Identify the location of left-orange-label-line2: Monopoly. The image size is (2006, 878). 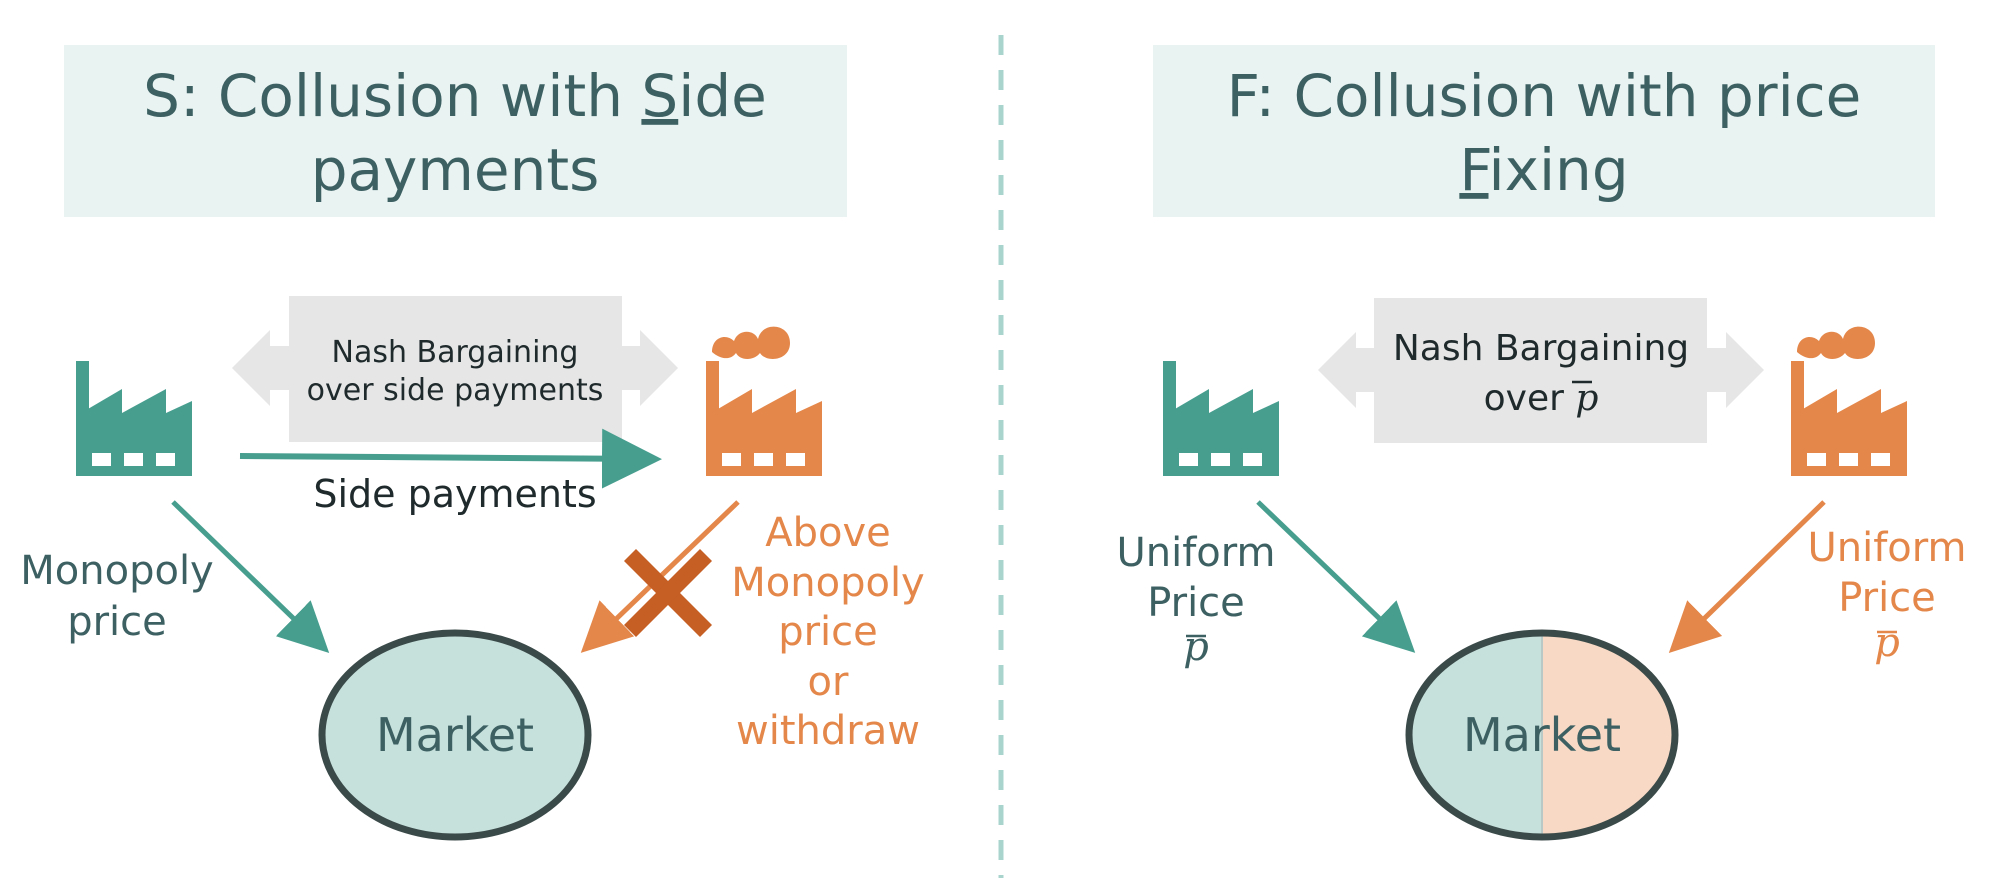
(827, 583).